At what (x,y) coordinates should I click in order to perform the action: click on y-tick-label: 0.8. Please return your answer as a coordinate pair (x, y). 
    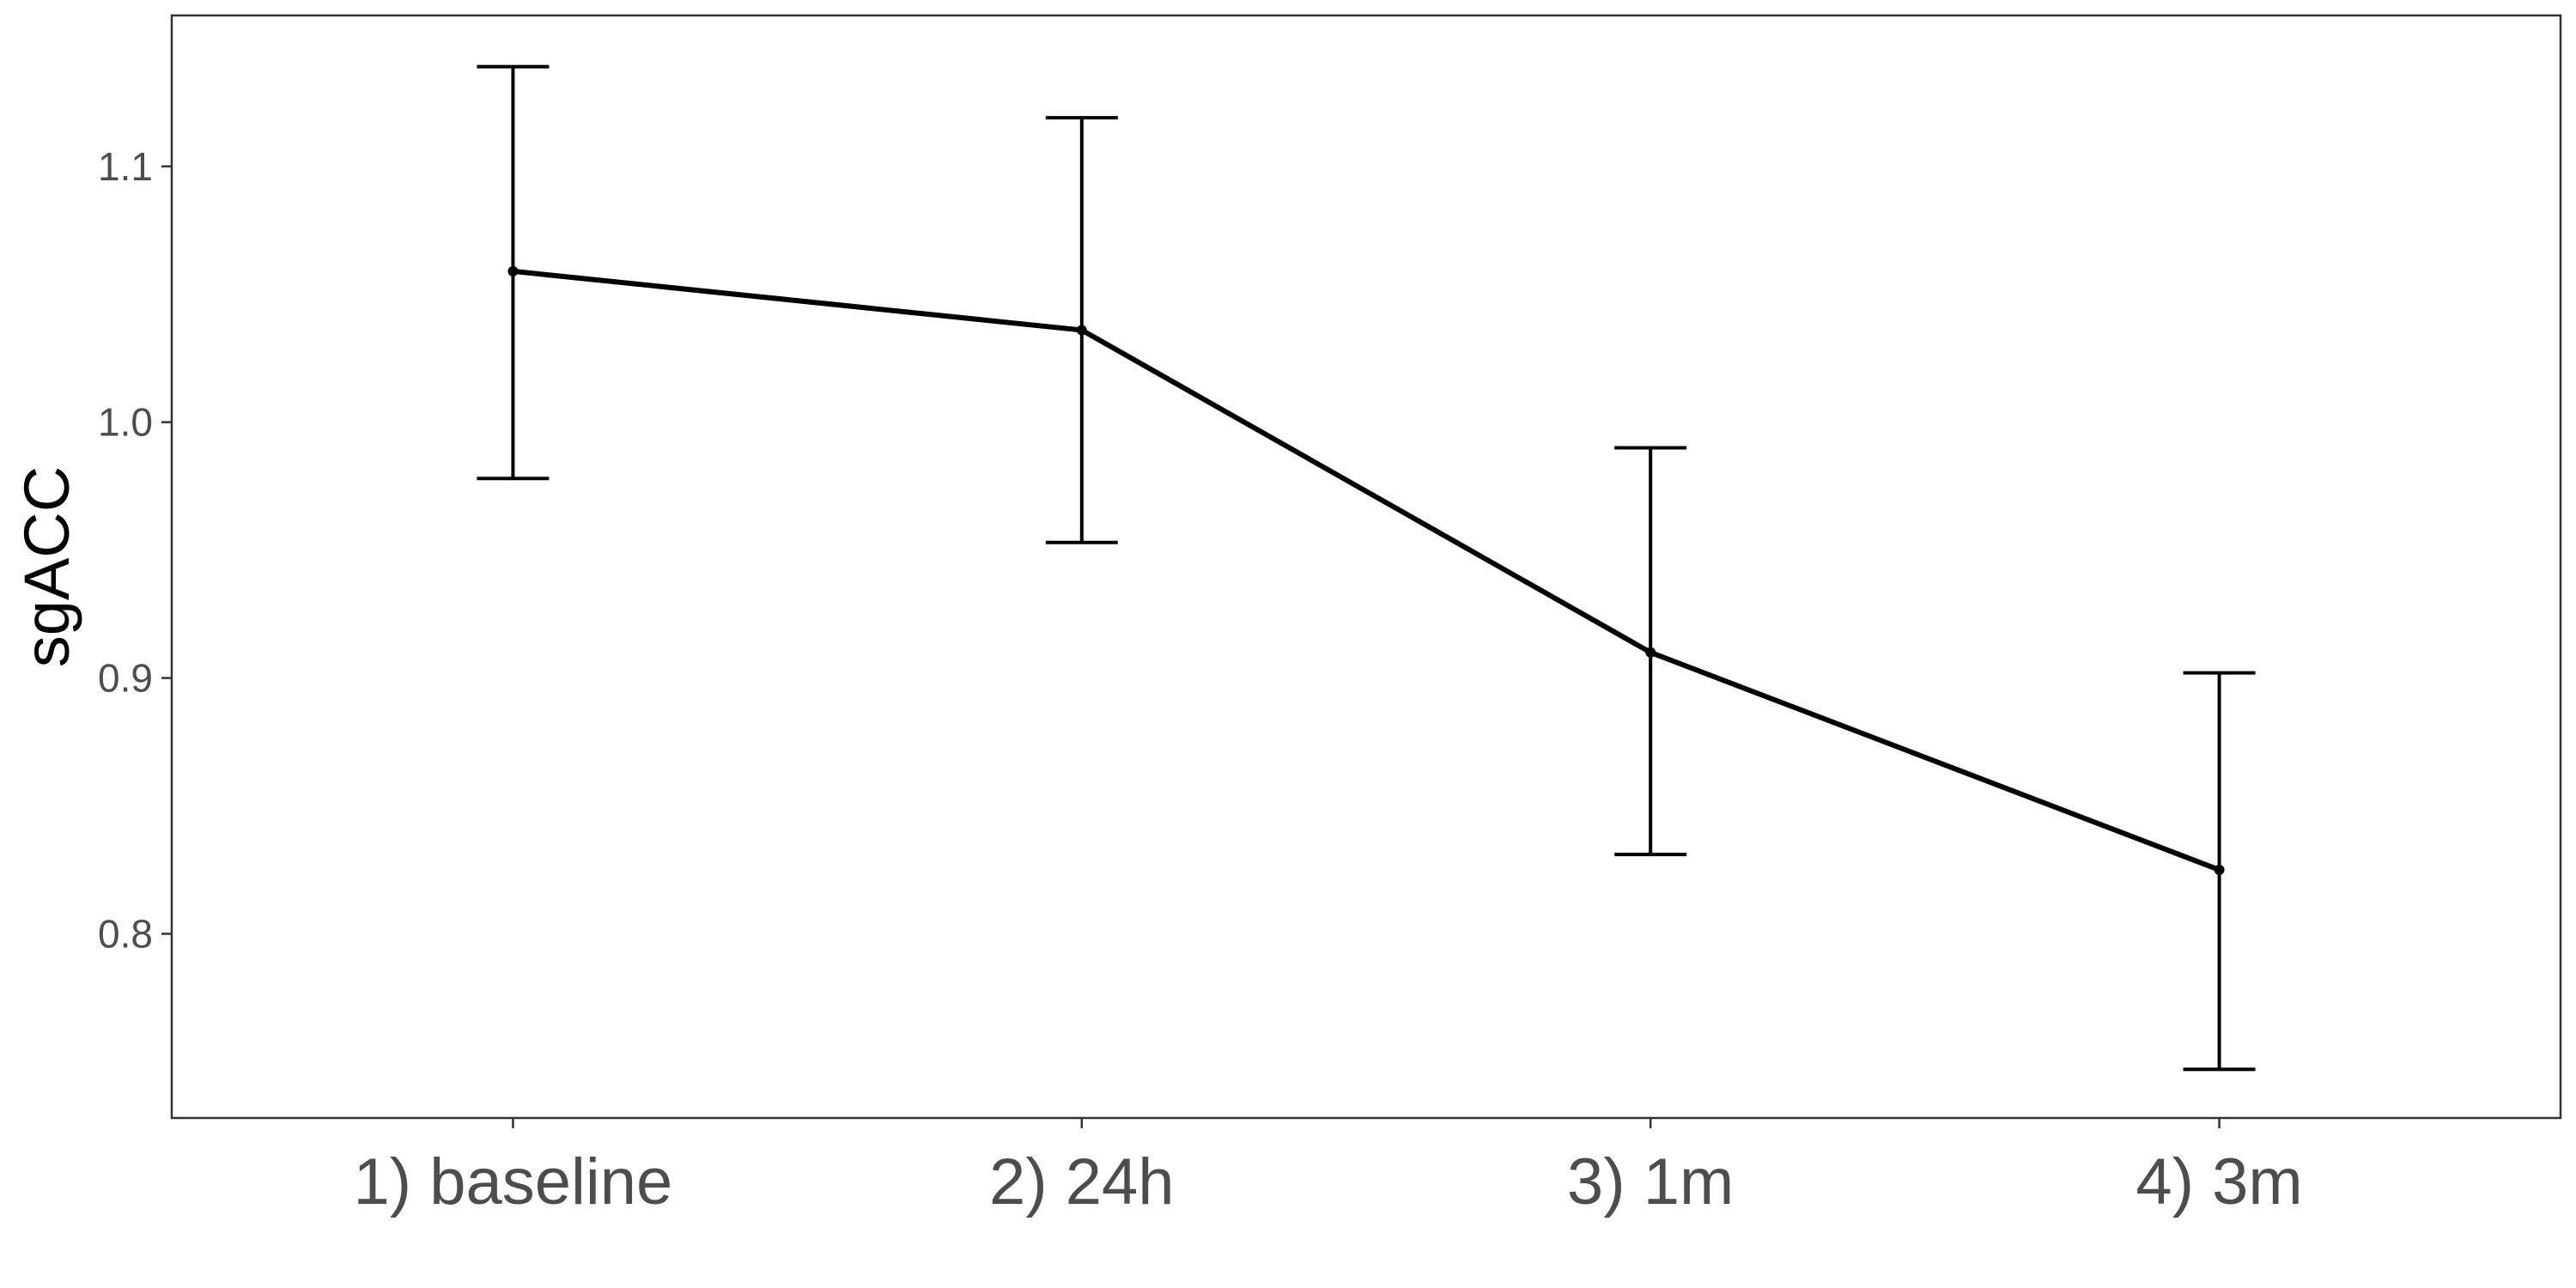
    Looking at the image, I should click on (126, 935).